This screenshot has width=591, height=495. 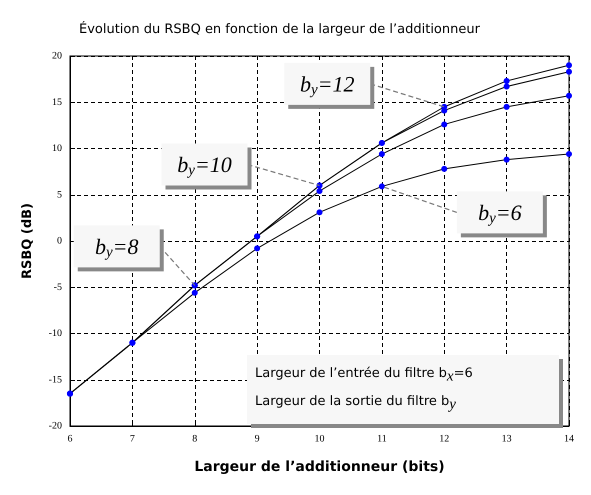 What do you see at coordinates (55, 333) in the screenshot?
I see `y-tick-label: -10` at bounding box center [55, 333].